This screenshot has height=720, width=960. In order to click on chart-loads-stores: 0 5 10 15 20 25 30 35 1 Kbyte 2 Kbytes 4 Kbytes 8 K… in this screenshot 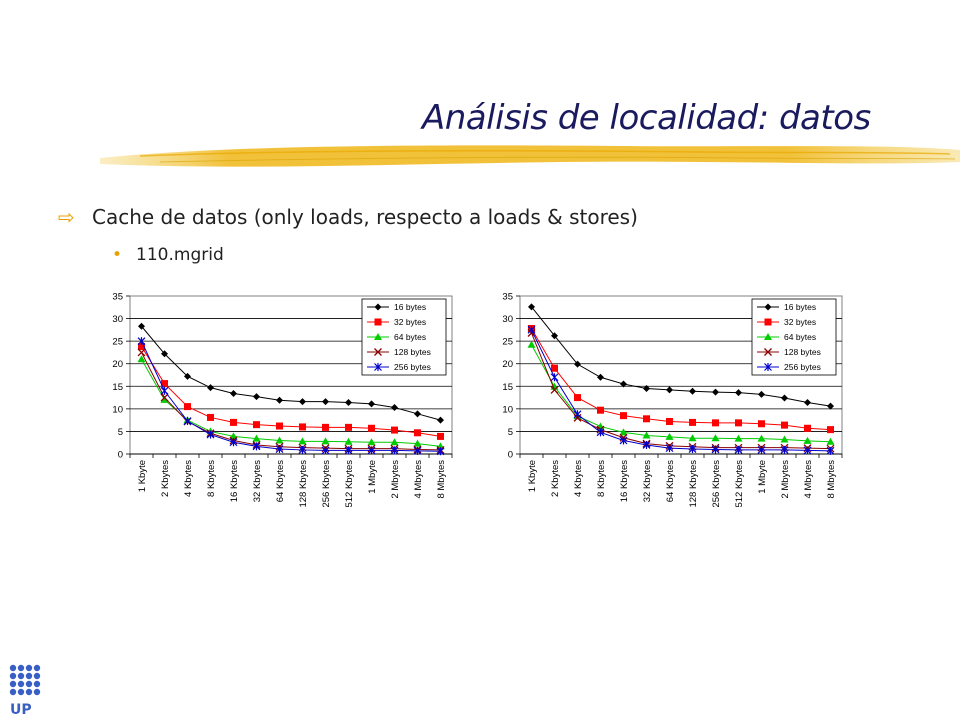, I will do `click(672, 400)`.